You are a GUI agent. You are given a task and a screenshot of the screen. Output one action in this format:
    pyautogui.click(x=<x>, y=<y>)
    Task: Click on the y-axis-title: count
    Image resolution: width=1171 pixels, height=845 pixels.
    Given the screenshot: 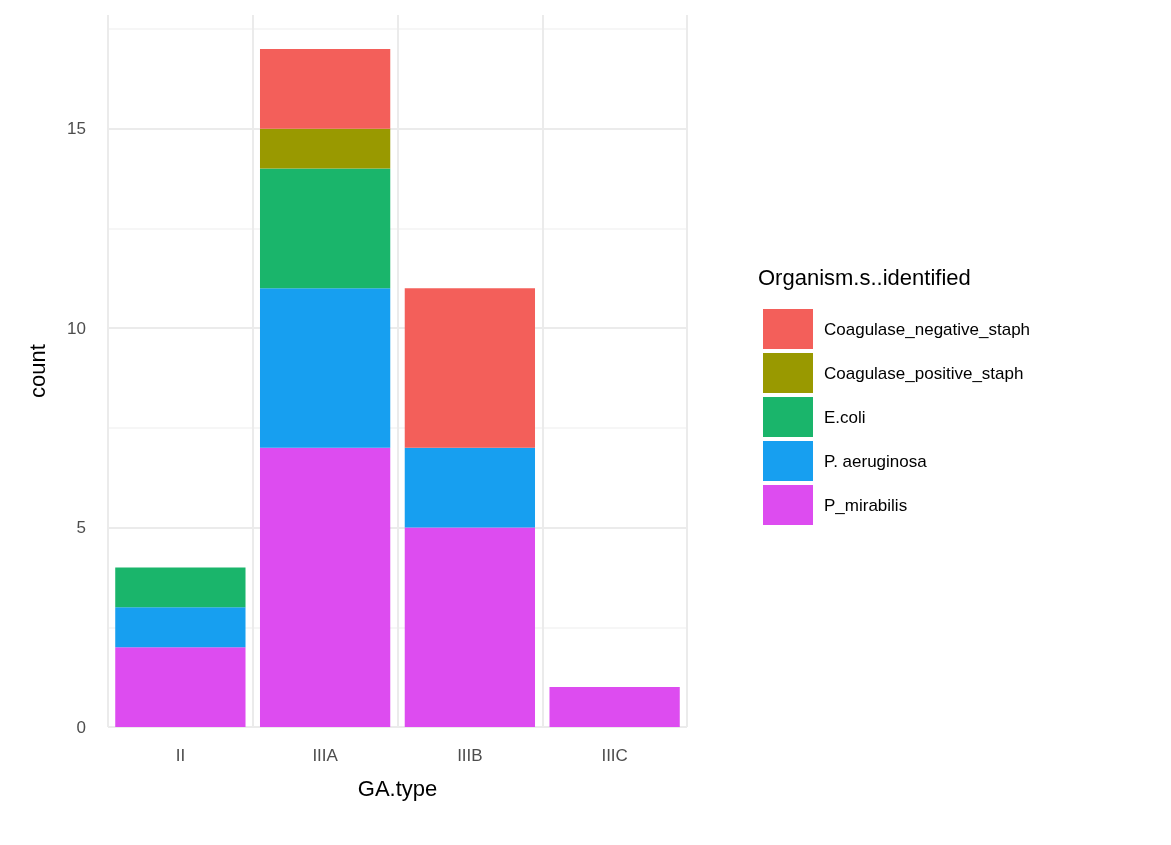 What is the action you would take?
    pyautogui.click(x=37, y=371)
    